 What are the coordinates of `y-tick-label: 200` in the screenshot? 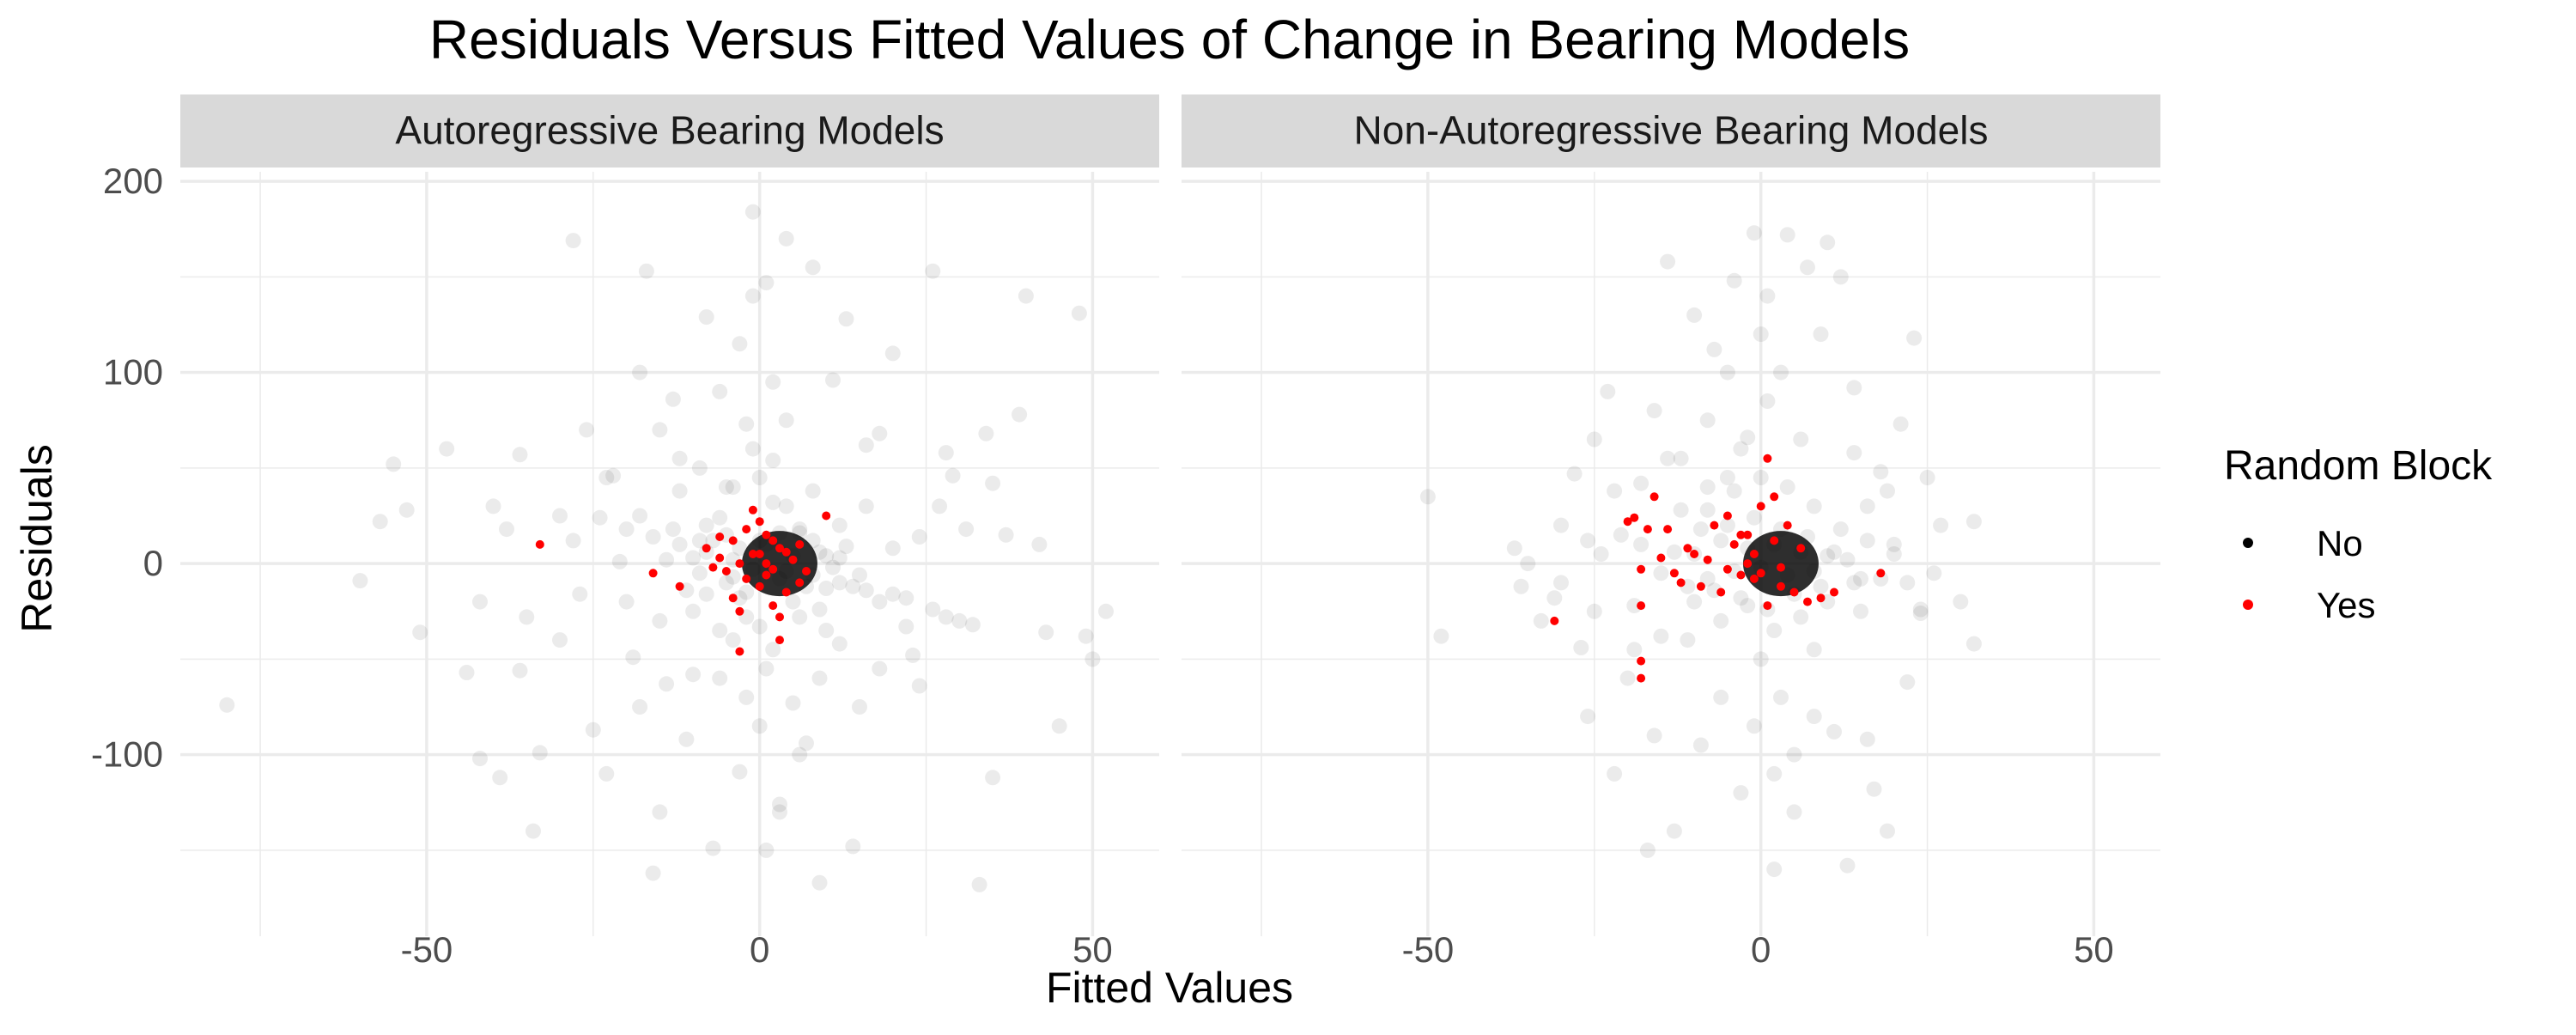 It's located at (133, 181).